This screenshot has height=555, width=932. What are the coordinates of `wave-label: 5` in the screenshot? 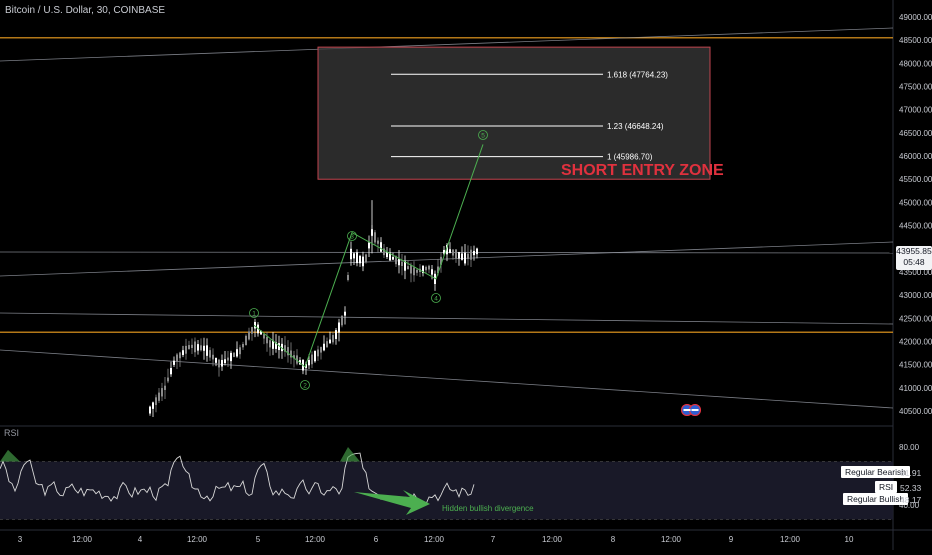 It's located at (483, 136).